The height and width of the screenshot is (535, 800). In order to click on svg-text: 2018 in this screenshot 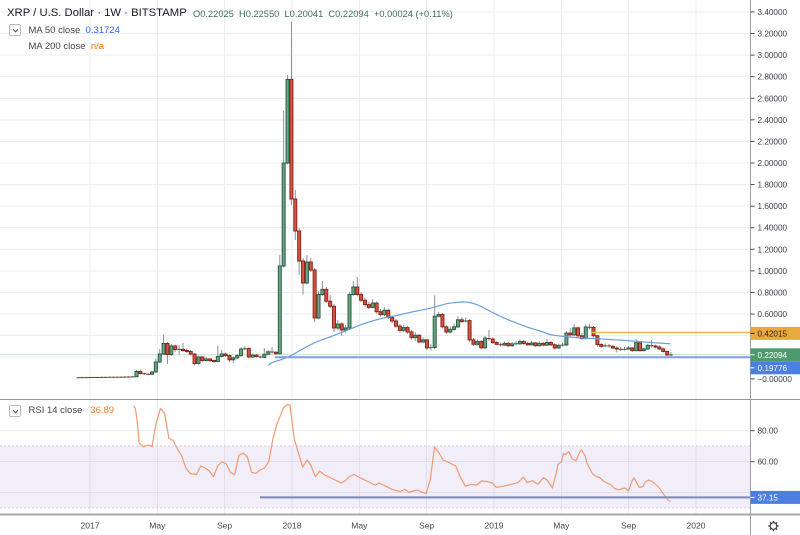, I will do `click(292, 526)`.